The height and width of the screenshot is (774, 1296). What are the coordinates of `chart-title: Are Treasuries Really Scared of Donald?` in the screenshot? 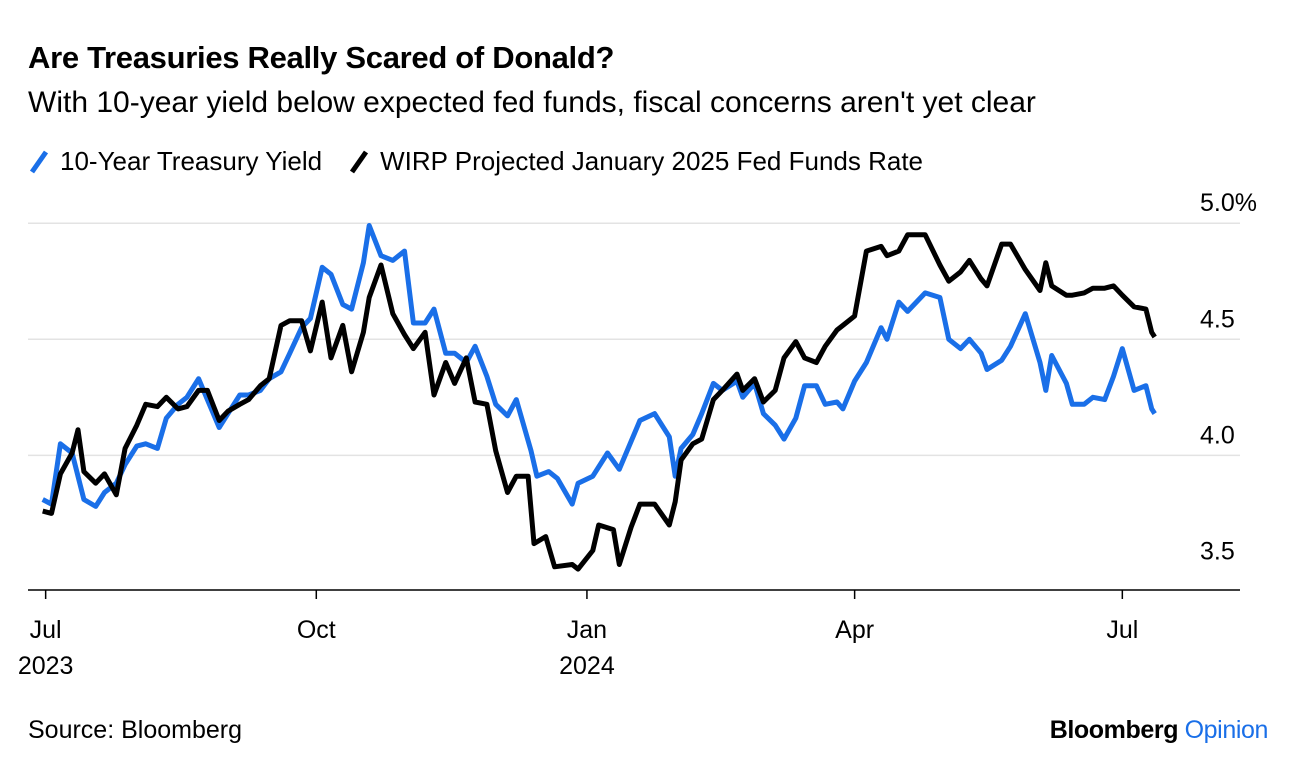 It's located at (321, 57).